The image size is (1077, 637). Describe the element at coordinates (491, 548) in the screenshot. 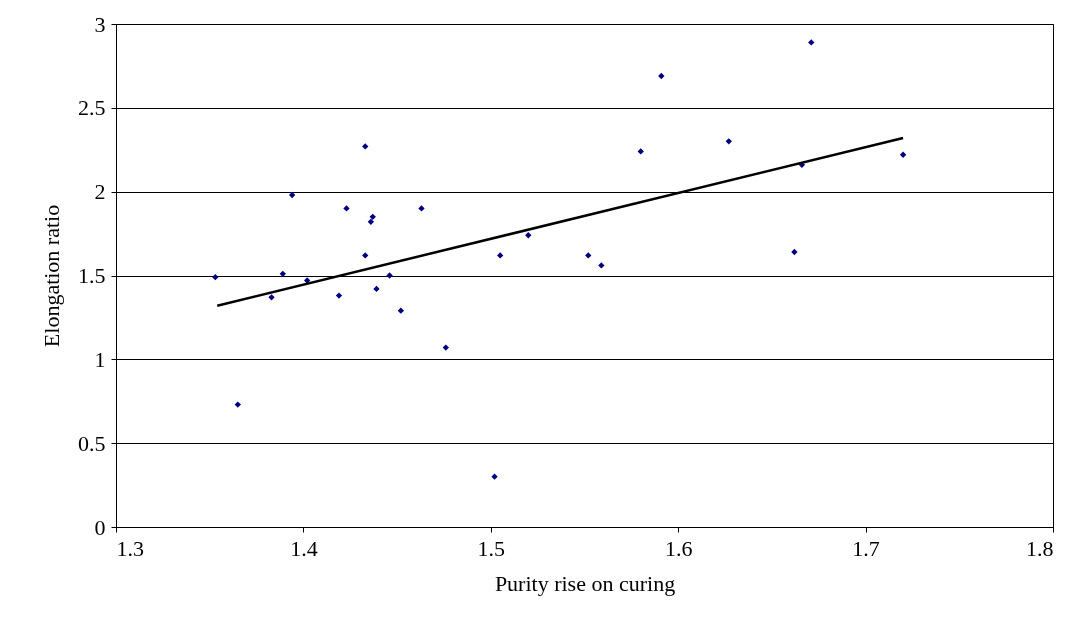

I see `x-tick-label: 1.5` at that location.